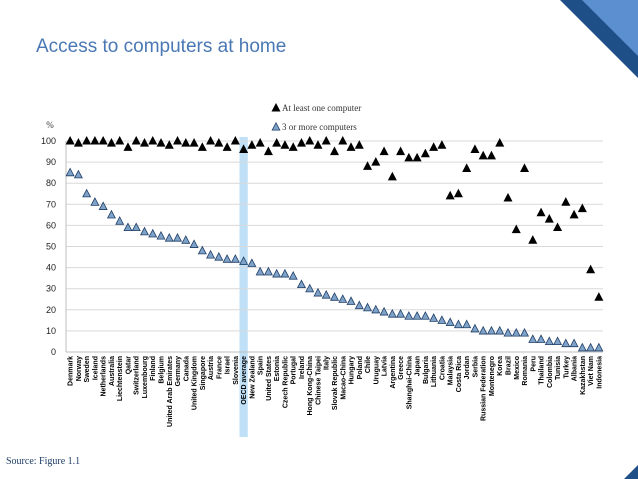 The width and height of the screenshot is (638, 479). I want to click on y-tick-label: 40, so click(51, 268).